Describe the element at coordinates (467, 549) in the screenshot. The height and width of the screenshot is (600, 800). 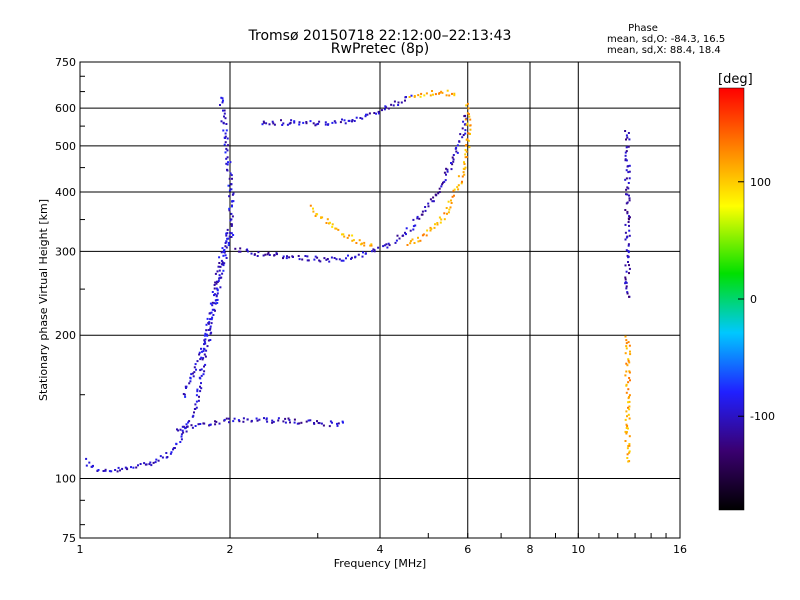
I see `x-tick-label: 6` at that location.